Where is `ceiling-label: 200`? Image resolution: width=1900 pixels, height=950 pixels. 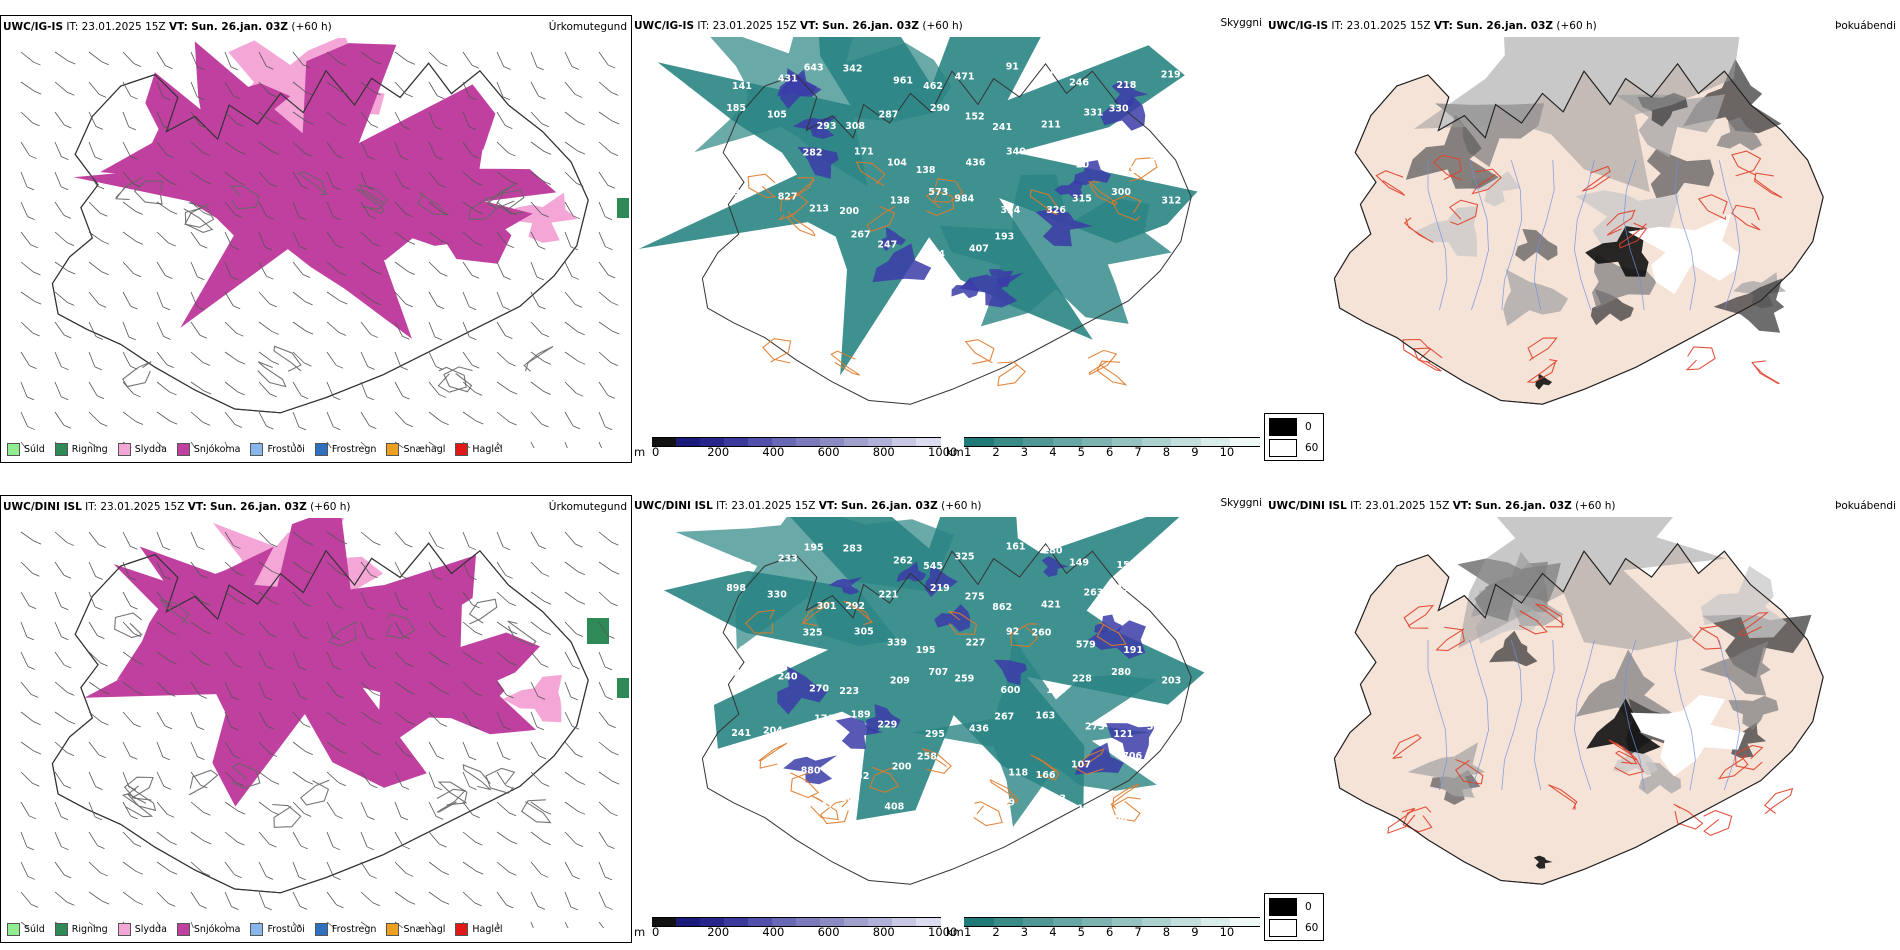
ceiling-label: 200 is located at coordinates (902, 767).